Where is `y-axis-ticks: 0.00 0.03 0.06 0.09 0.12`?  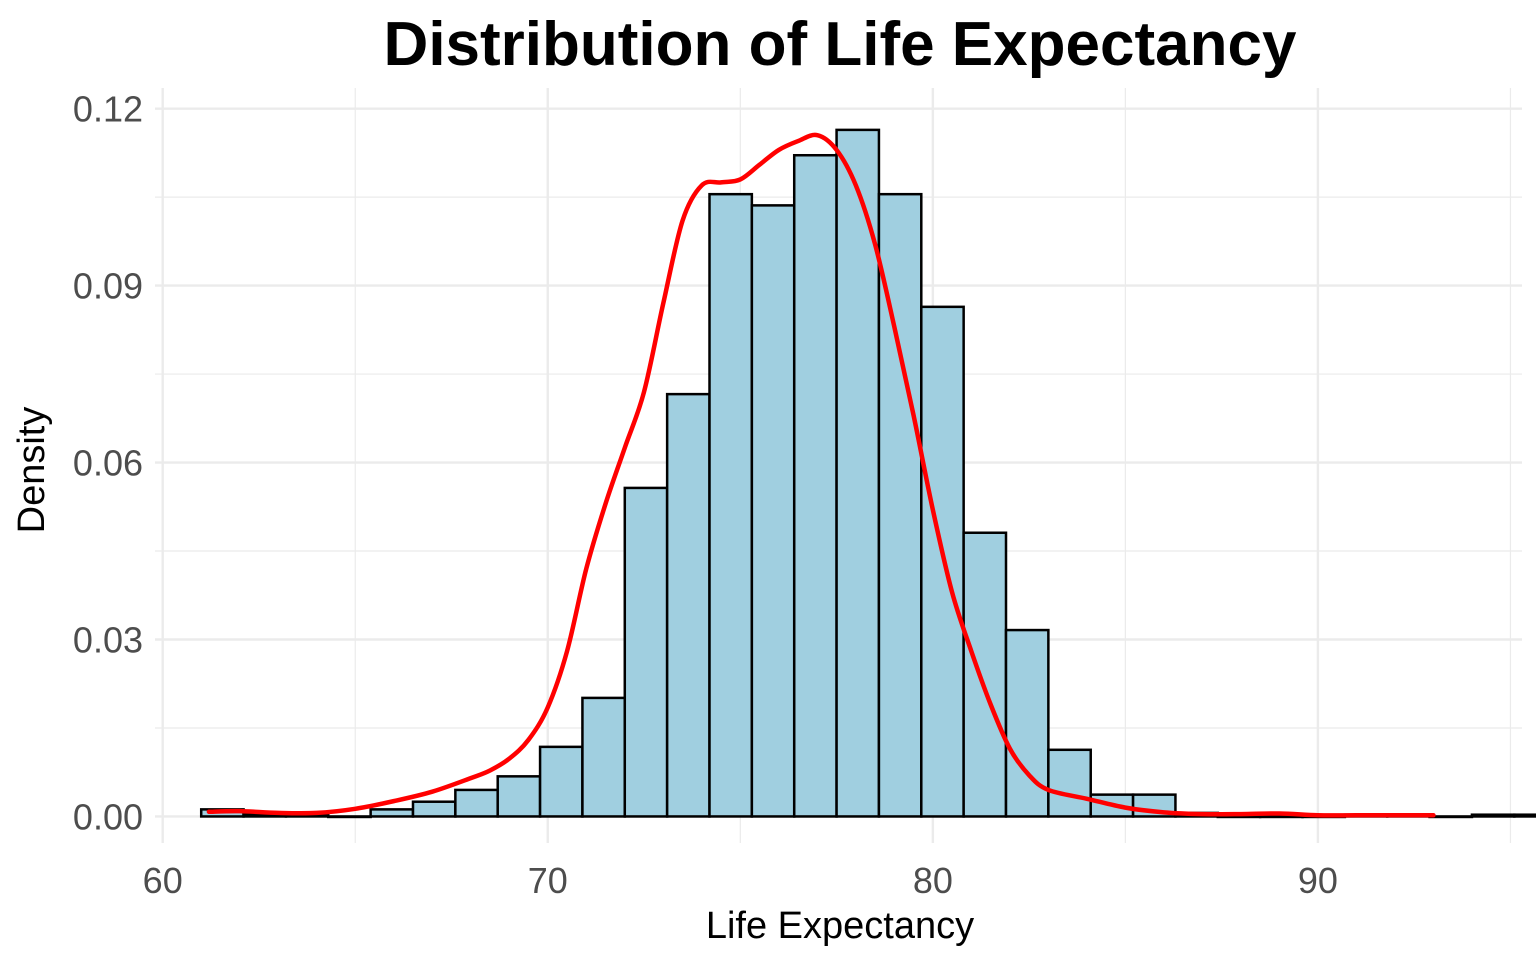
y-axis-ticks: 0.00 0.03 0.06 0.09 0.12 is located at coordinates (108, 463).